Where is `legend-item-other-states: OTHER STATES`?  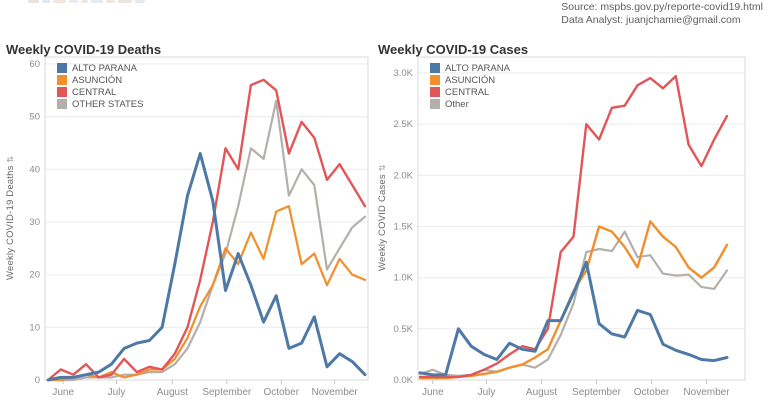 legend-item-other-states: OTHER STATES is located at coordinates (100, 104).